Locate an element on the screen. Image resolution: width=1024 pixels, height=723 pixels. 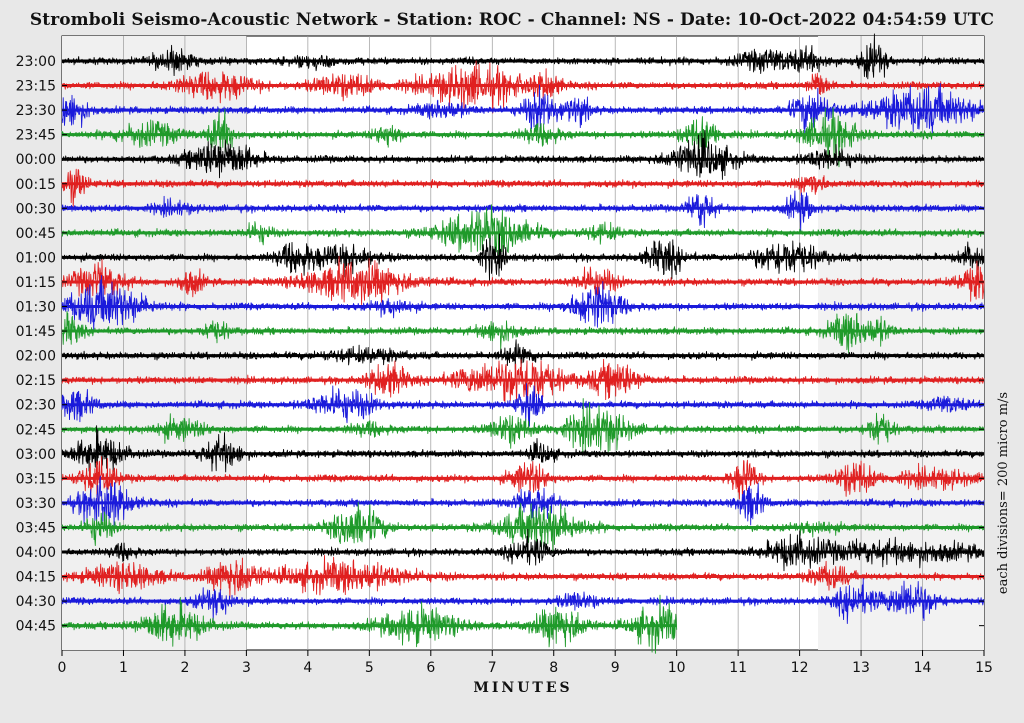
row-label: 02:00 is located at coordinates (36, 357).